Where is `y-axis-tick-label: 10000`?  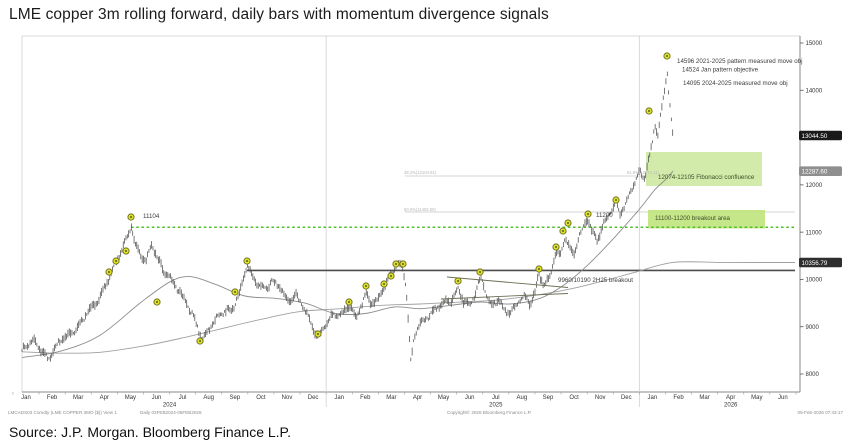 y-axis-tick-label: 10000 is located at coordinates (814, 281).